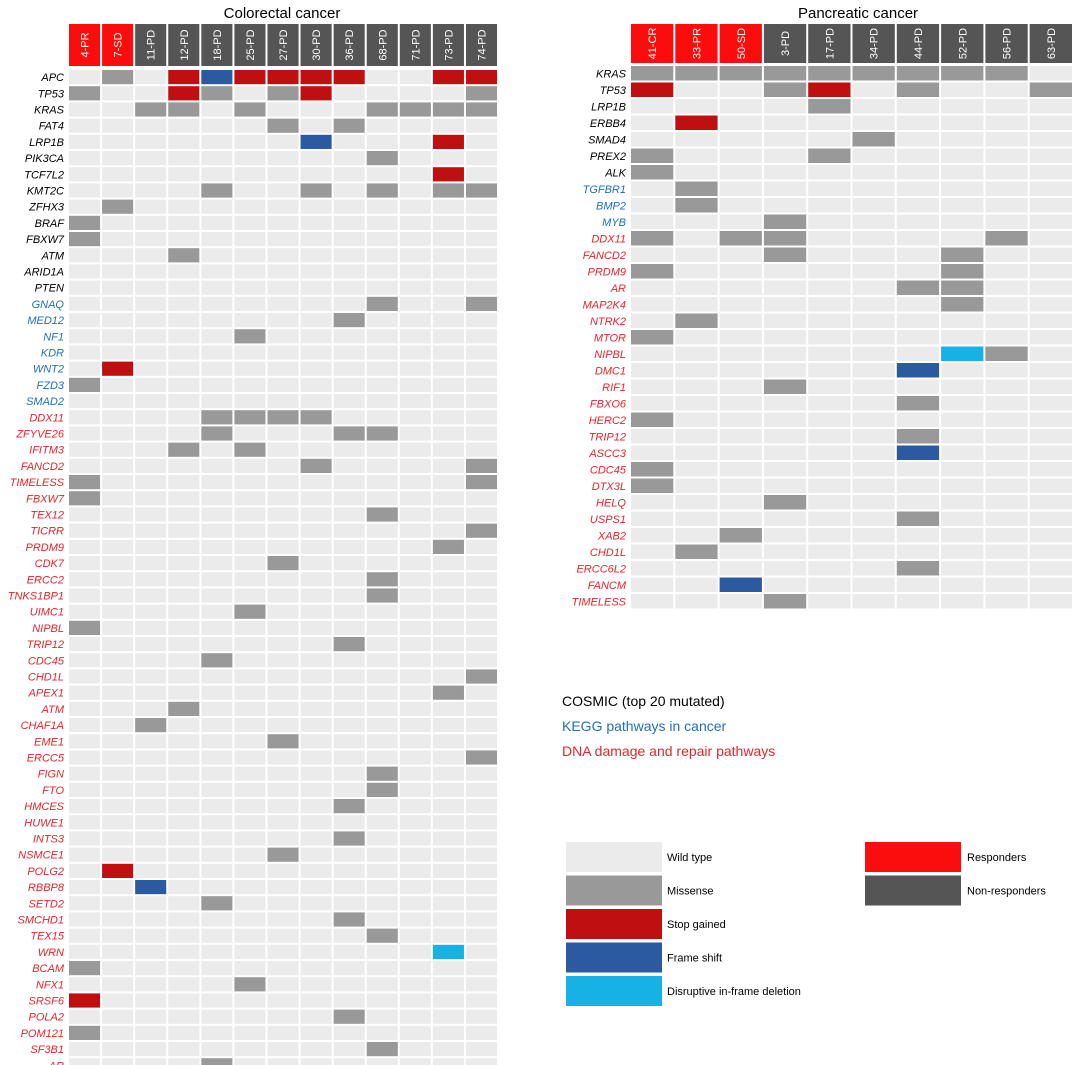 The width and height of the screenshot is (1080, 1065). What do you see at coordinates (608, 520) in the screenshot?
I see `gene-label: USPS1` at bounding box center [608, 520].